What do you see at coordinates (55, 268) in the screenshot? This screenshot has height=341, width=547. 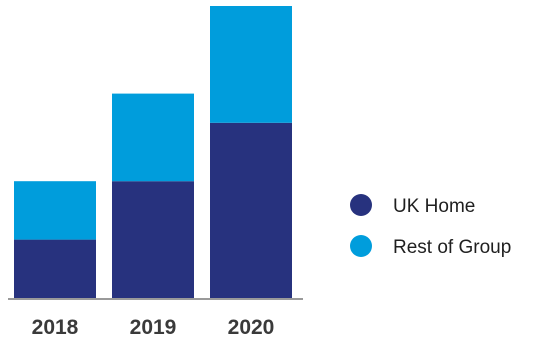 I see `bar-2018-uk-home` at bounding box center [55, 268].